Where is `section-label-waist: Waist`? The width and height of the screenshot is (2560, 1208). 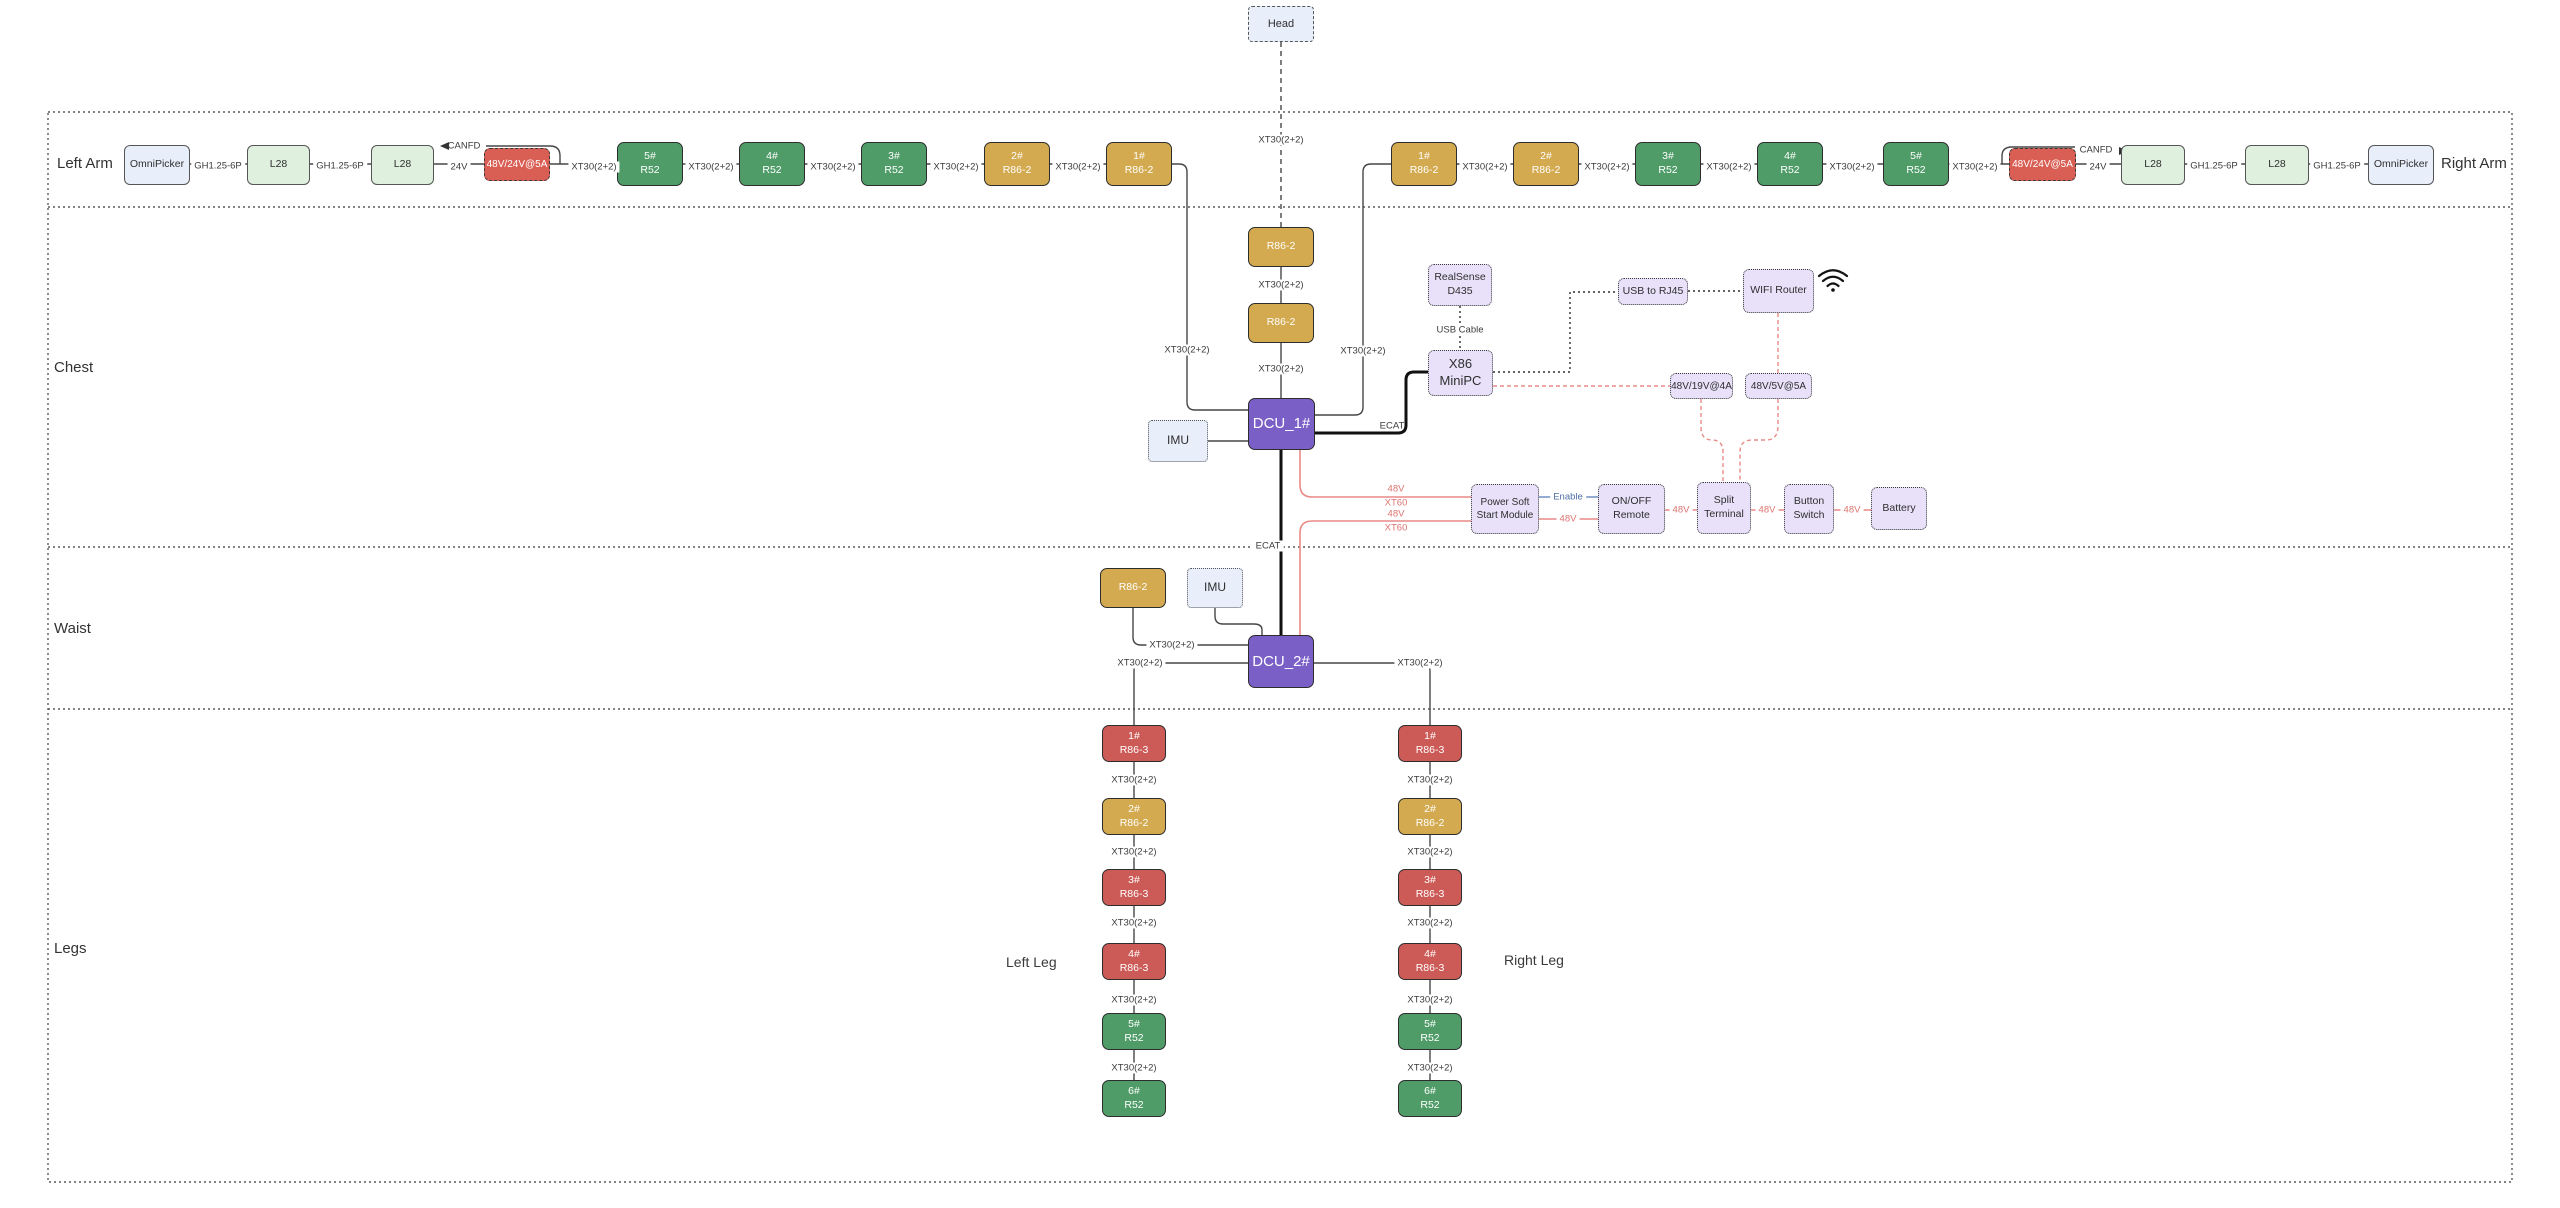 section-label-waist: Waist is located at coordinates (72, 628).